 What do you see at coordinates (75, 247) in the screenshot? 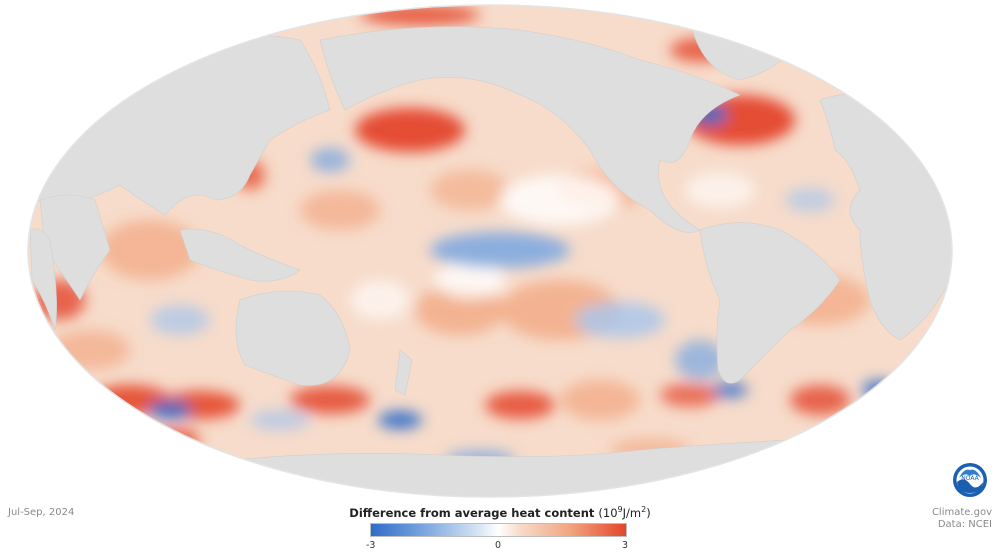
I see `land-arabia-india` at bounding box center [75, 247].